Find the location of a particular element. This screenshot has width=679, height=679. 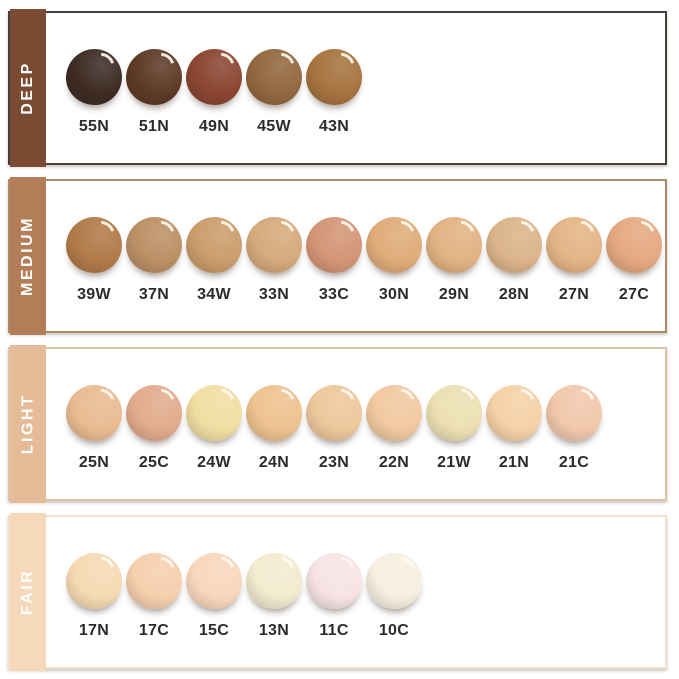

category-tab-light: LIGHT is located at coordinates (28, 424).